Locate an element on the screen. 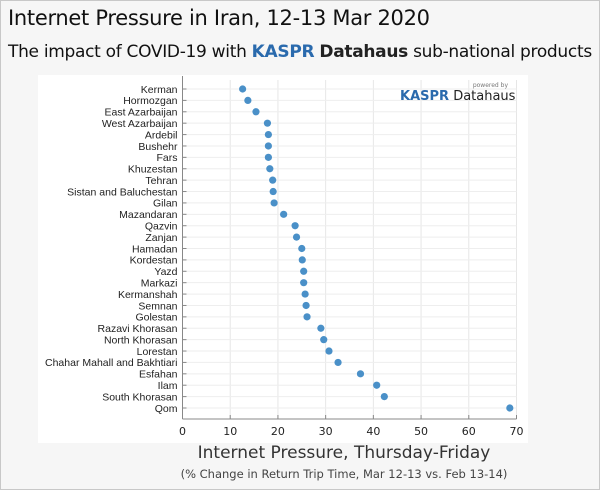 The width and height of the screenshot is (600, 490). x-axis-label: Internet Pressure, Thursday-Friday is located at coordinates (344, 453).